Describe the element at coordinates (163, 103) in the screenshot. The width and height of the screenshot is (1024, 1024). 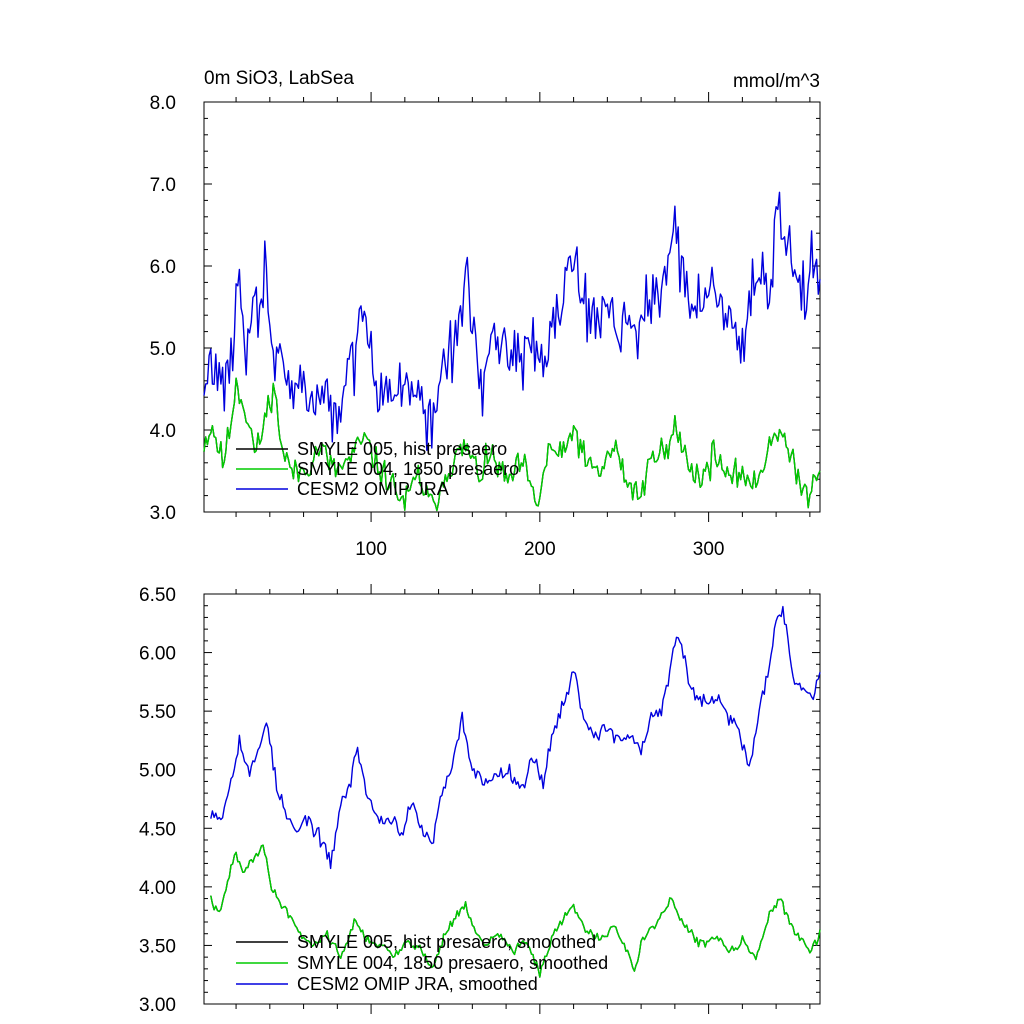
I see `y-tick-label: 8.0` at that location.